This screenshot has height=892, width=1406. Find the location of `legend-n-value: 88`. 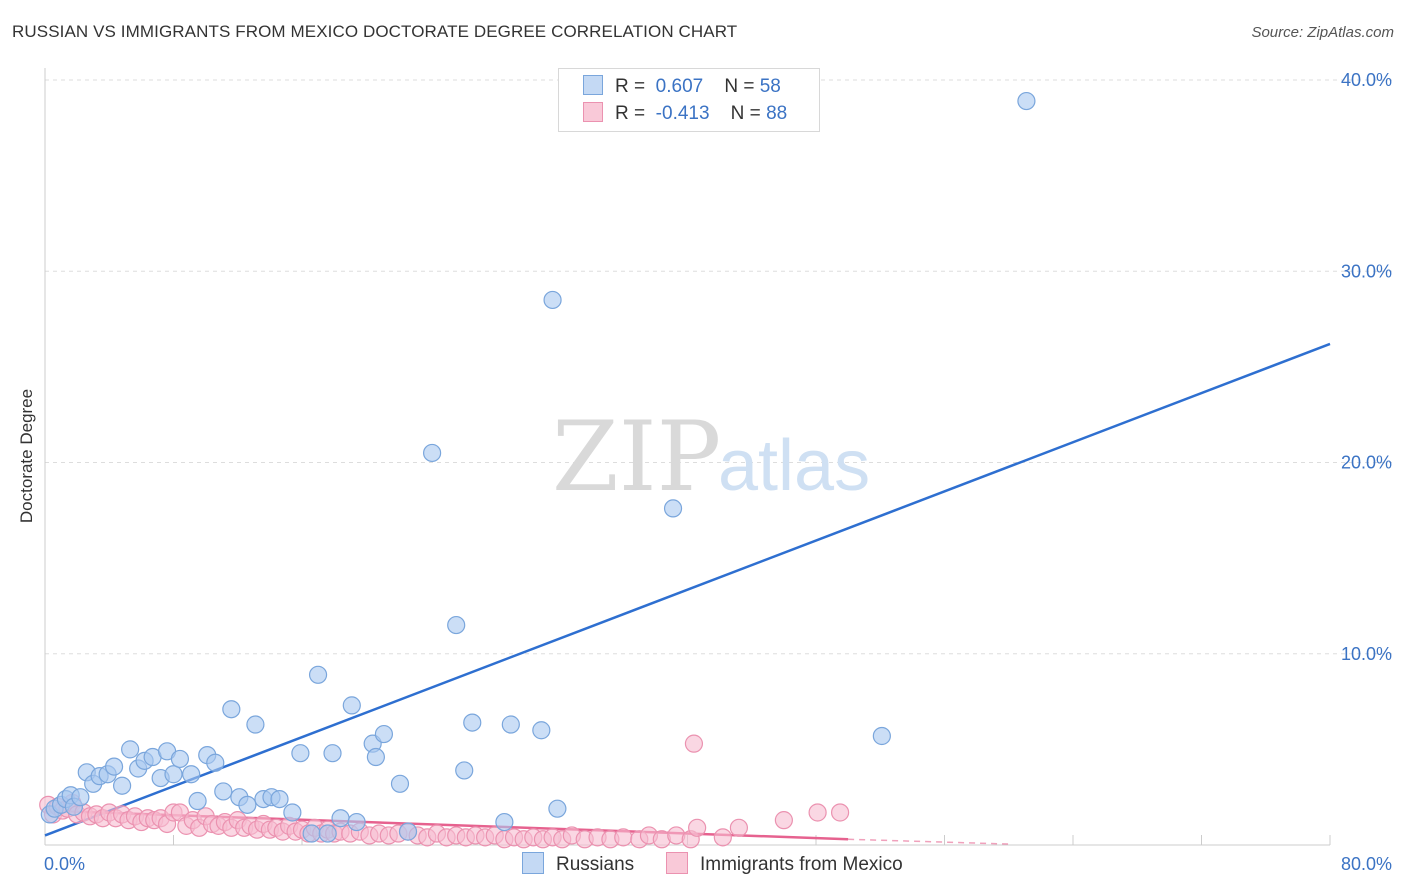

legend-n-value: 88 is located at coordinates (777, 113).